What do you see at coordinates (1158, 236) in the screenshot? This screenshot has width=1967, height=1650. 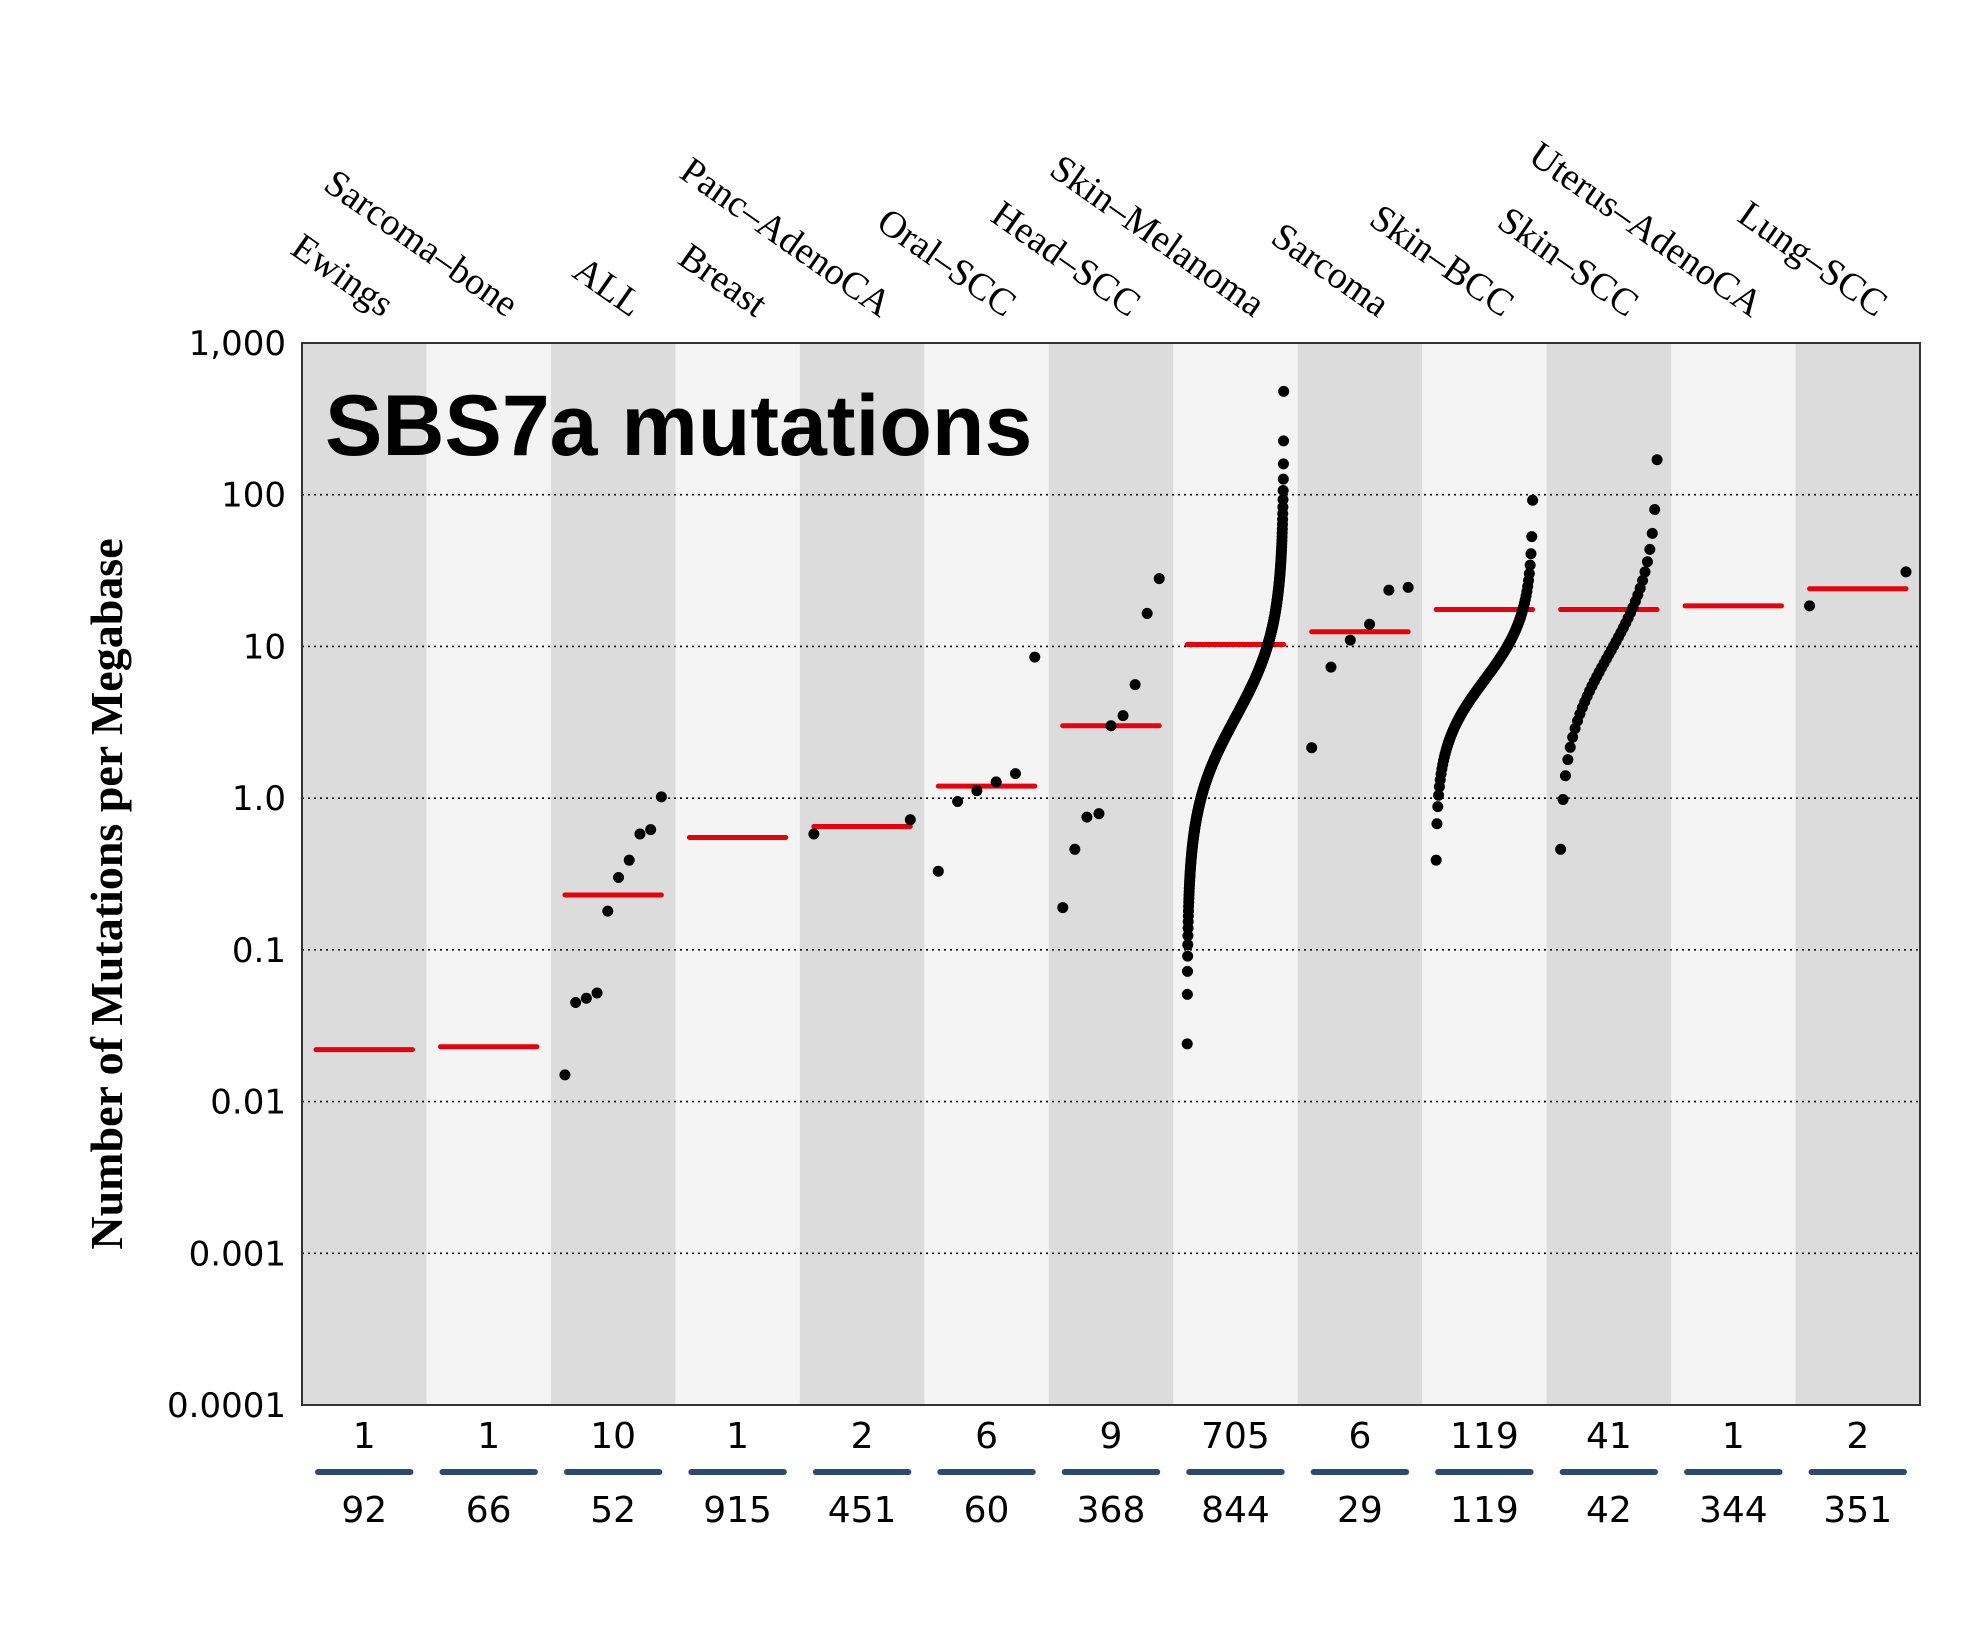 I see `category-label: Skin–Melanoma` at bounding box center [1158, 236].